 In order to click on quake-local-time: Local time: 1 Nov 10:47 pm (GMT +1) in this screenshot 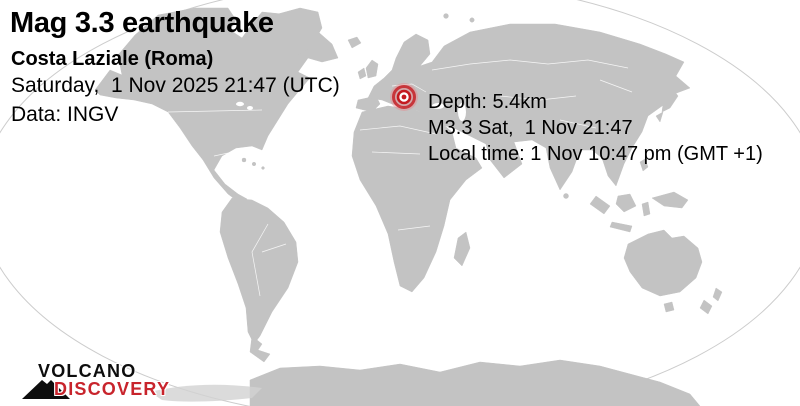, I will do `click(595, 154)`.